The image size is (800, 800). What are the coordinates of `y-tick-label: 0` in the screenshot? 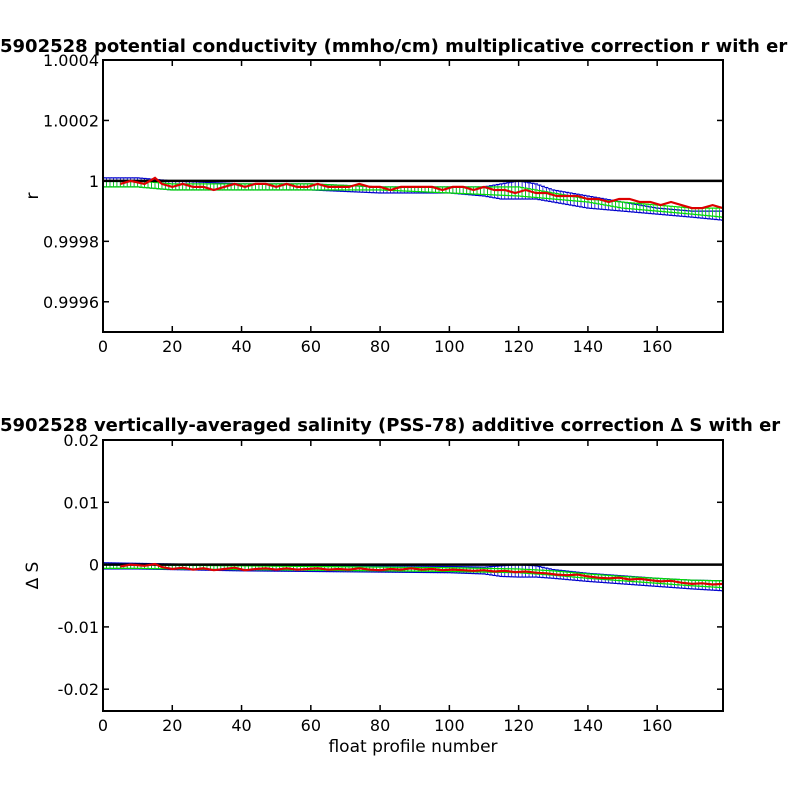 It's located at (94, 565).